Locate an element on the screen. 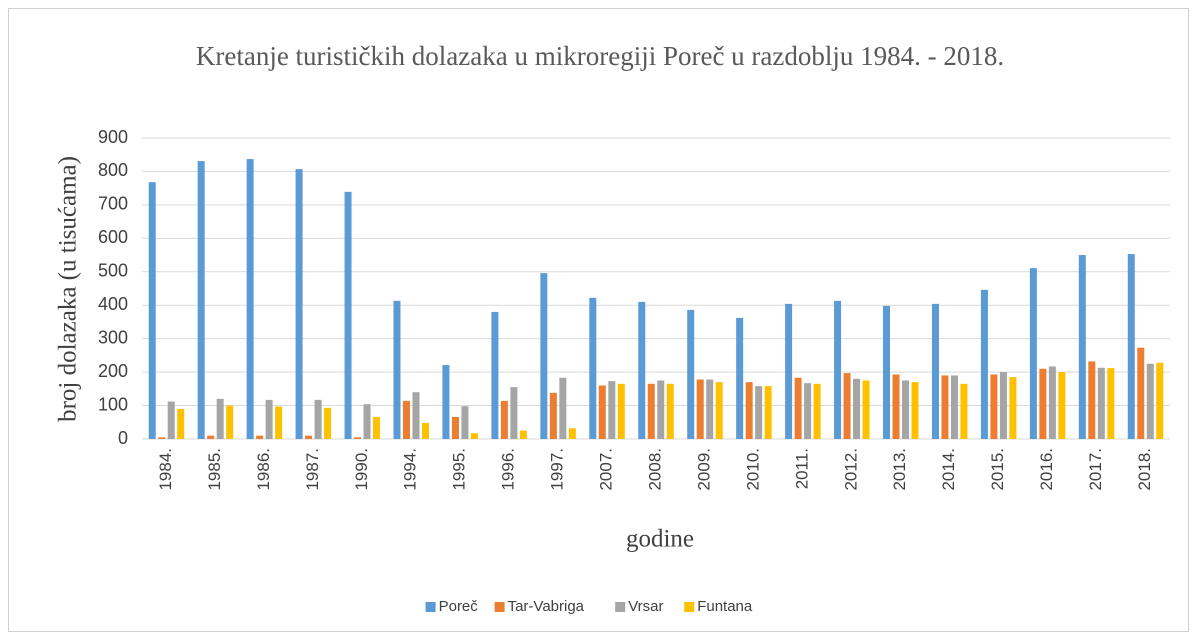 This screenshot has height=641, width=1197. legend-label: Funtana is located at coordinates (725, 606).